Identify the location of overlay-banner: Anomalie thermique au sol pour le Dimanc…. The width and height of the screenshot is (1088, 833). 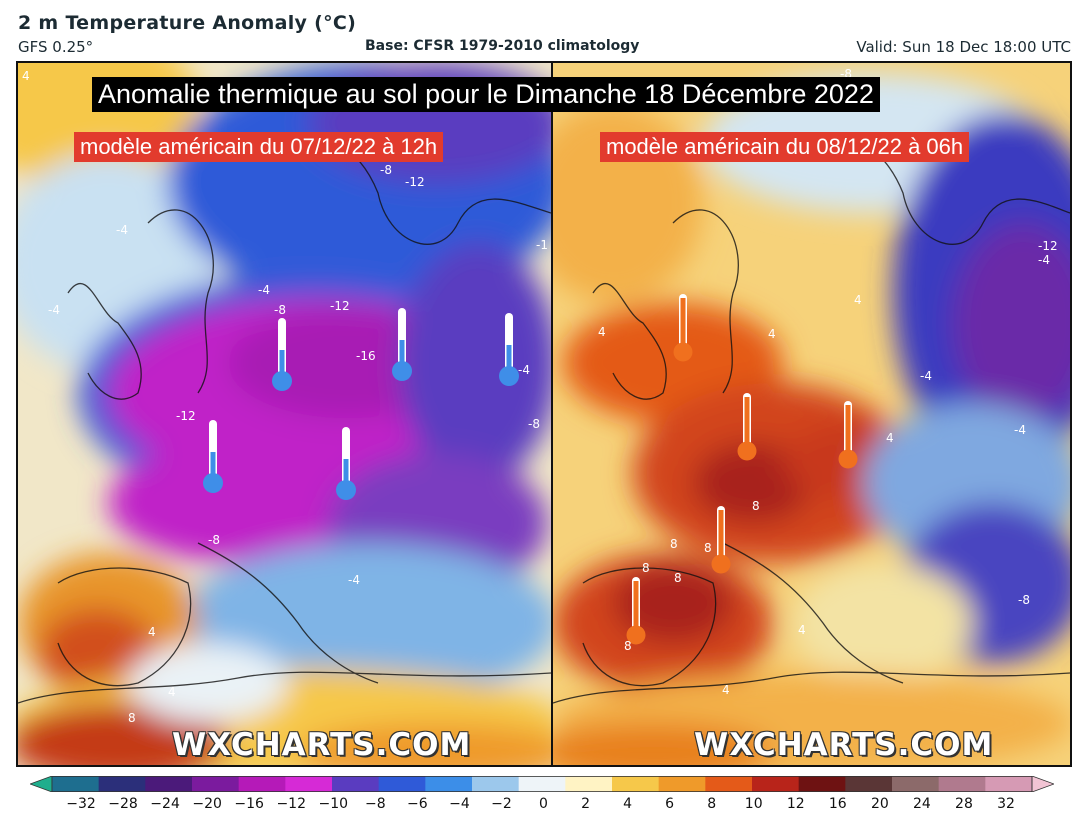
(486, 94).